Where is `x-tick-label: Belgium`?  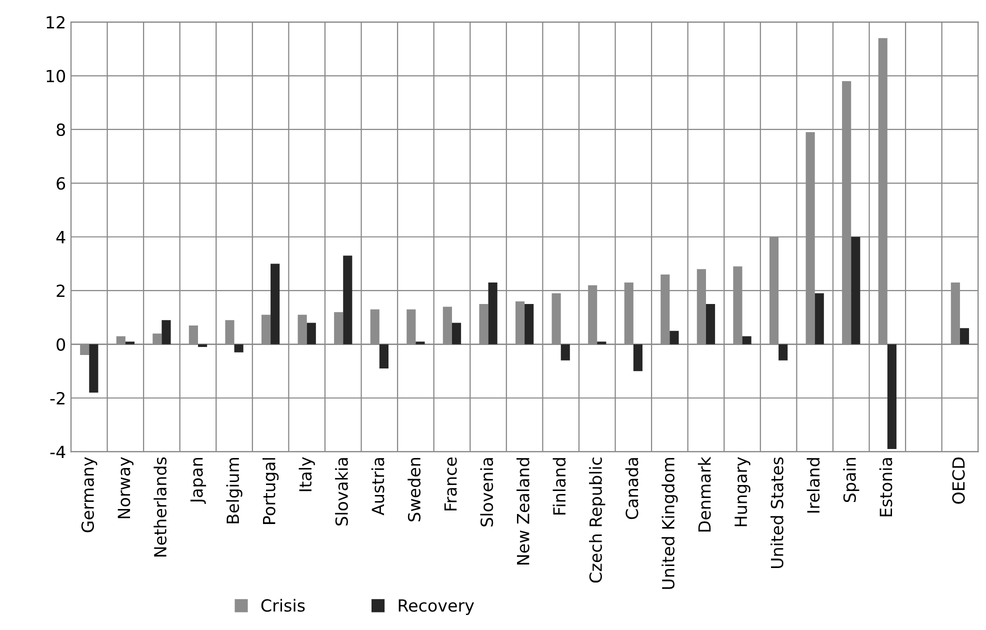 x-tick-label: Belgium is located at coordinates (234, 491).